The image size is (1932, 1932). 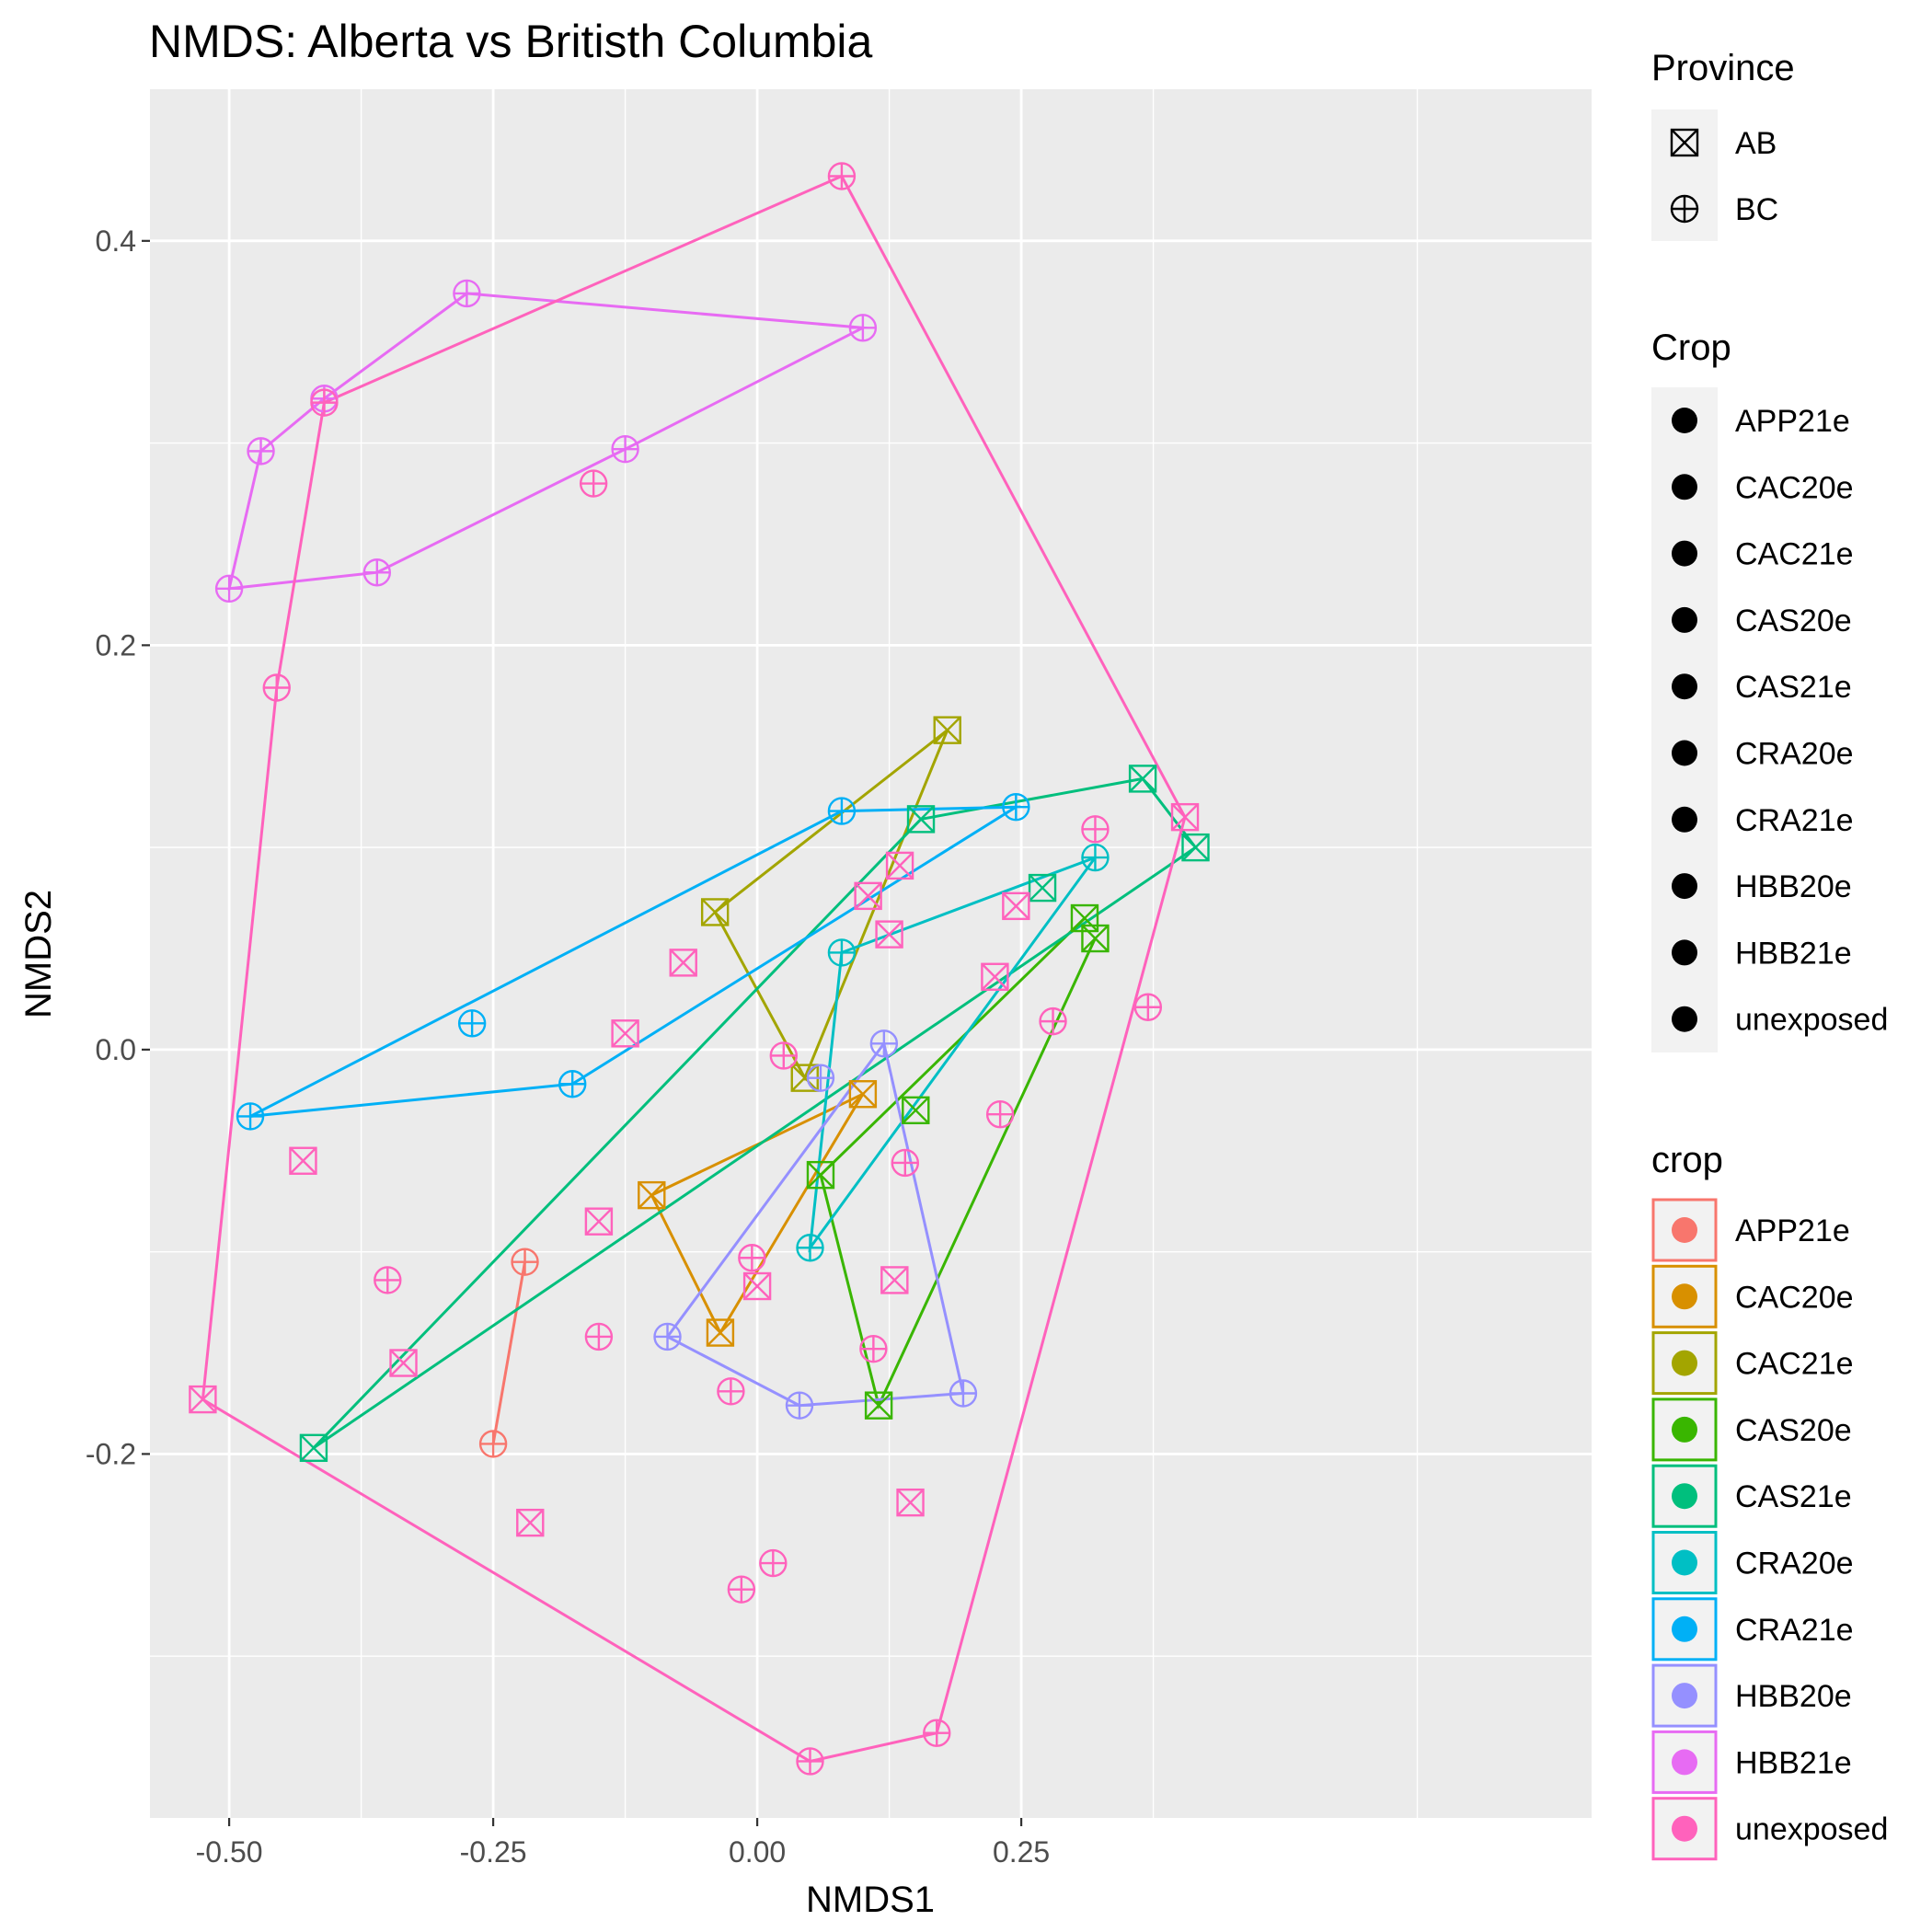 What do you see at coordinates (1794, 1364) in the screenshot?
I see `legend-crop-color-label: CAC21e` at bounding box center [1794, 1364].